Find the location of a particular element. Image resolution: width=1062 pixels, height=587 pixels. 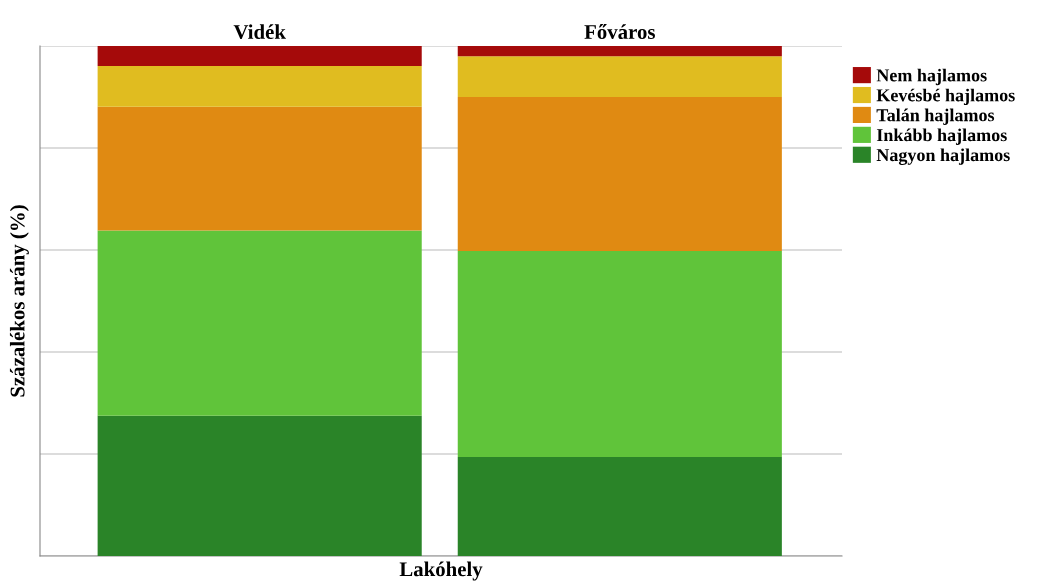

legend-label: Talán hajlamos is located at coordinates (935, 116).